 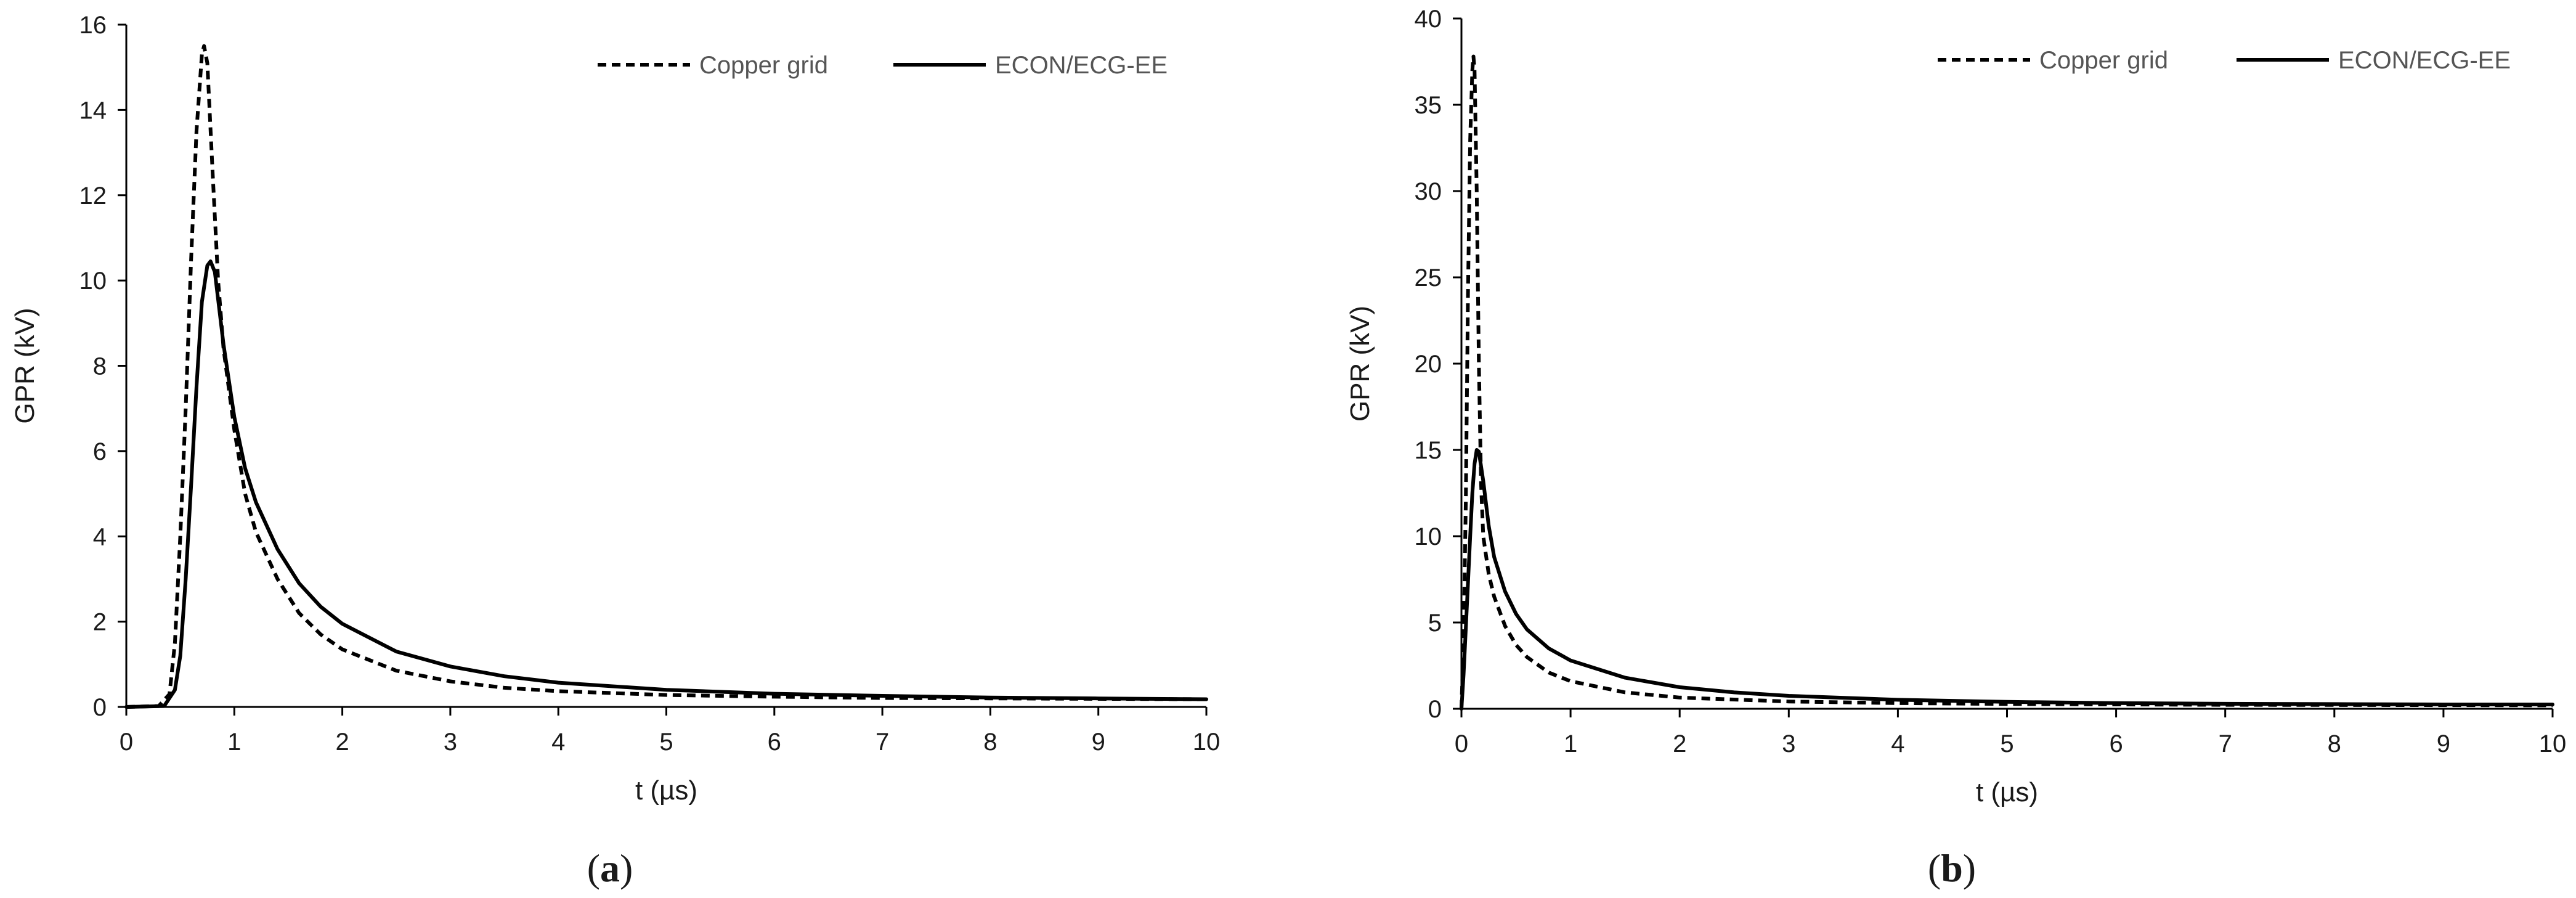 I want to click on y-tick-label: 35, so click(x=1428, y=106).